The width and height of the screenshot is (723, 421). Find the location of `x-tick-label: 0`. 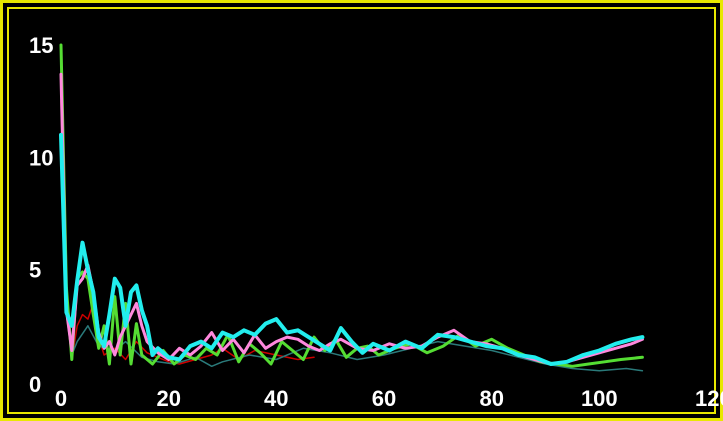

x-tick-label: 0 is located at coordinates (61, 398).